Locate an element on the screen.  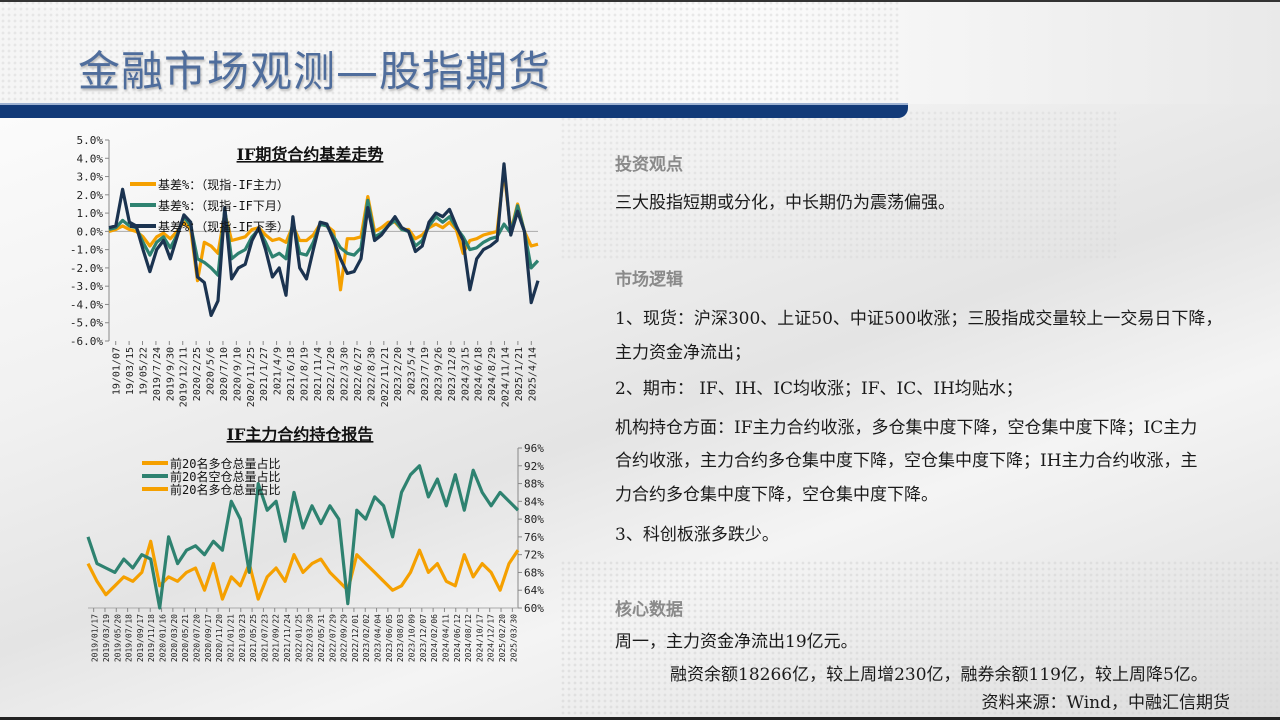
x-tick-label: 2024/11/14 is located at coordinates (505, 377).